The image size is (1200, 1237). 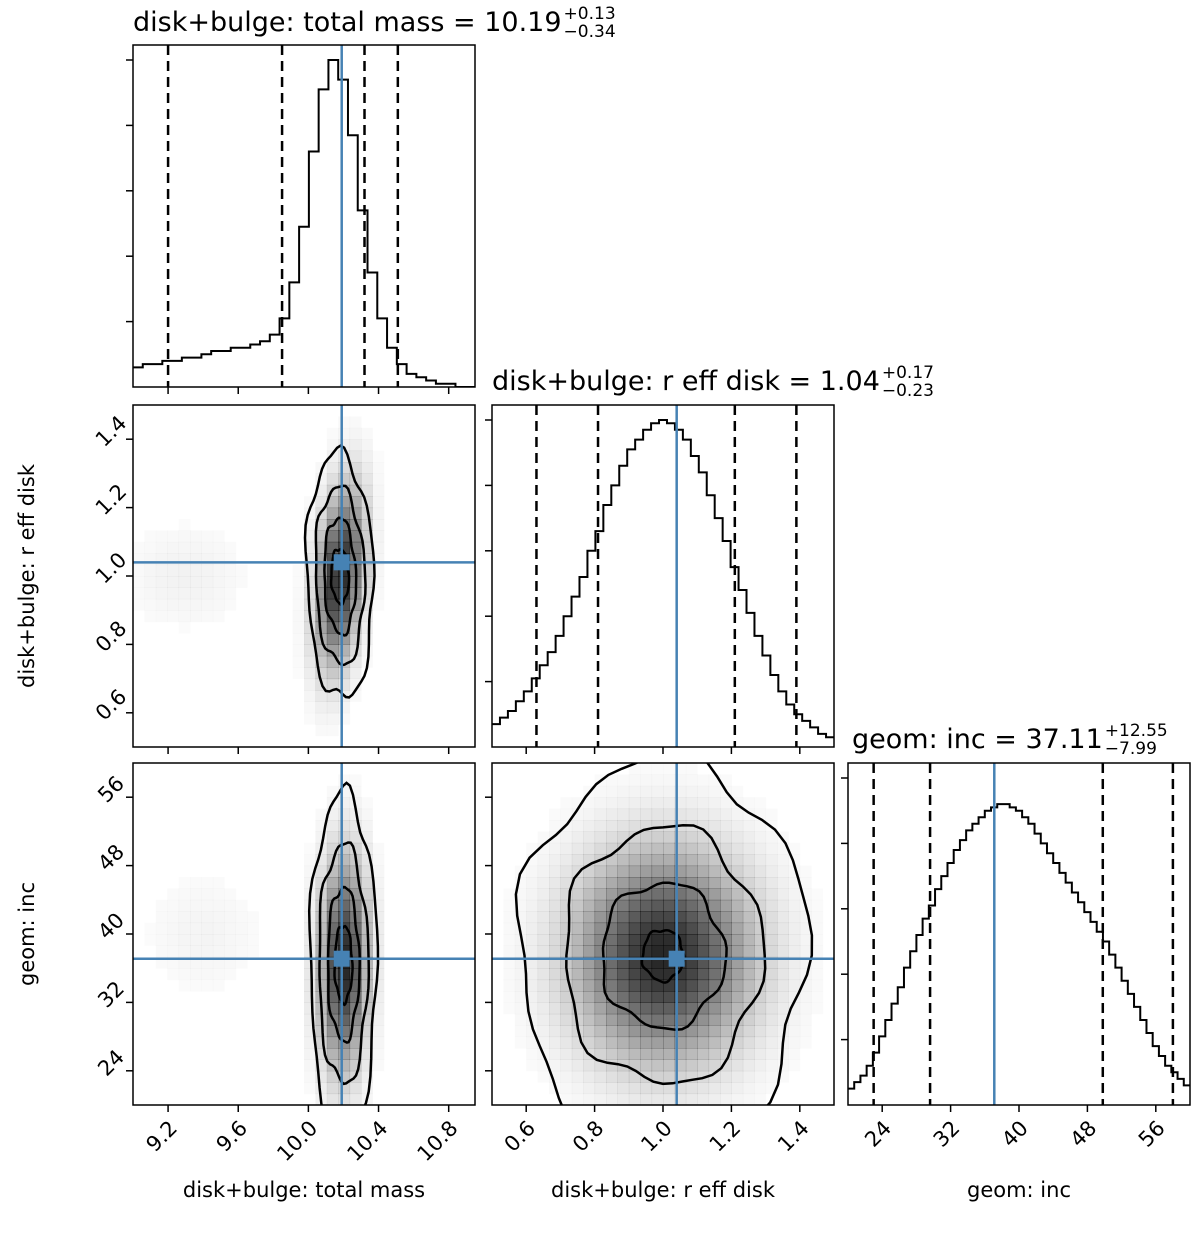 What do you see at coordinates (297, 1141) in the screenshot?
I see `xtick-label: 10.0` at bounding box center [297, 1141].